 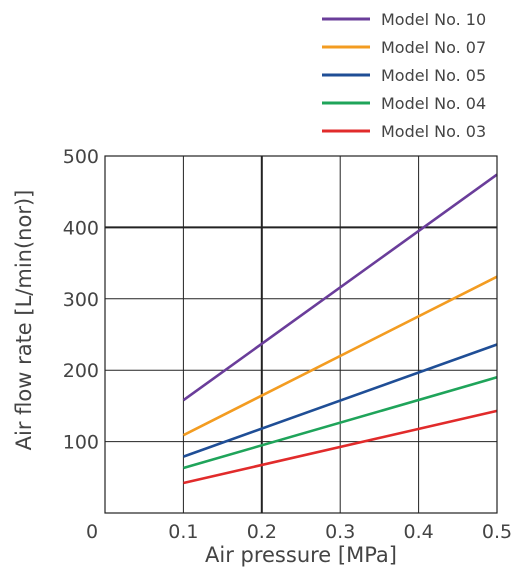 I want to click on x-tick-label-4: 0.4, so click(x=418, y=532).